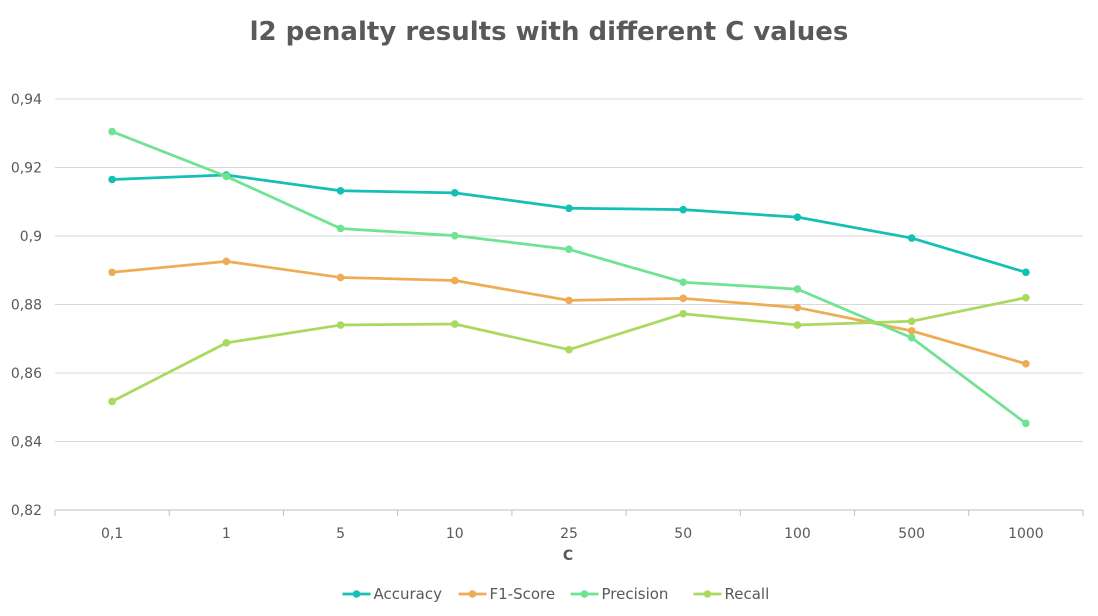 This screenshot has width=1098, height=616. What do you see at coordinates (797, 534) in the screenshot?
I see `x-tick-label: 100` at bounding box center [797, 534].